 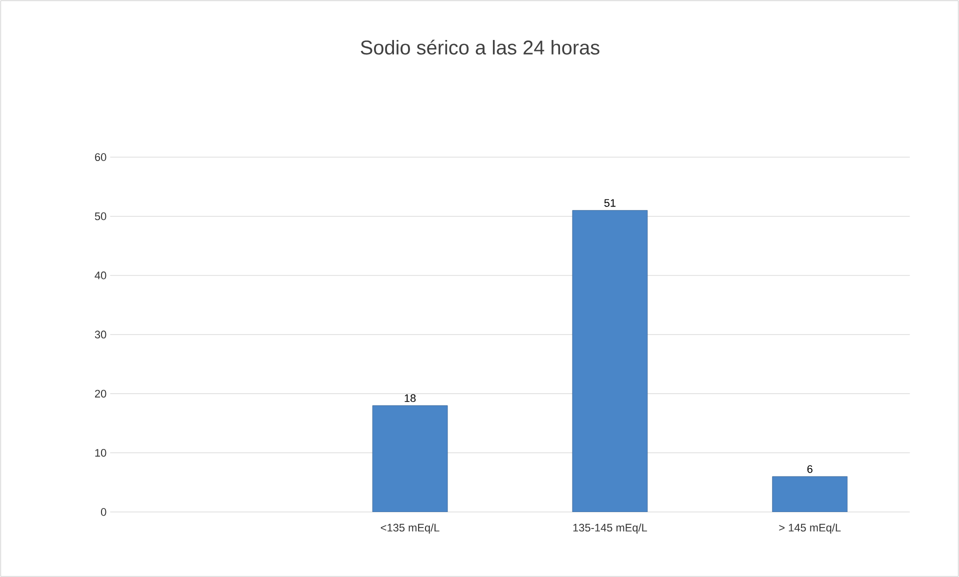 What do you see at coordinates (410, 398) in the screenshot?
I see `data-label: 18` at bounding box center [410, 398].